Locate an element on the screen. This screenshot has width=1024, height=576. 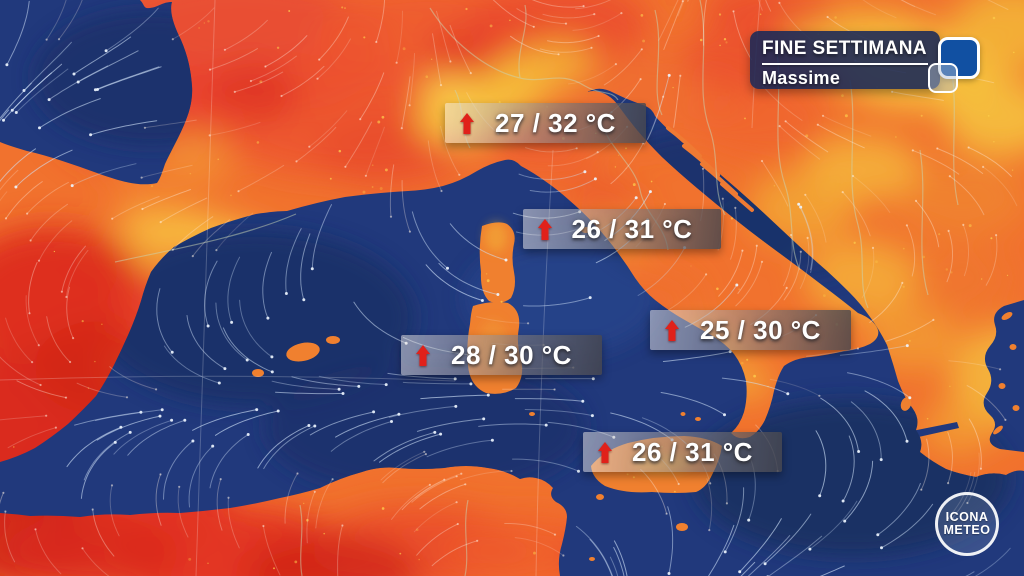
brand-logo-small-square-icon is located at coordinates (943, 78).